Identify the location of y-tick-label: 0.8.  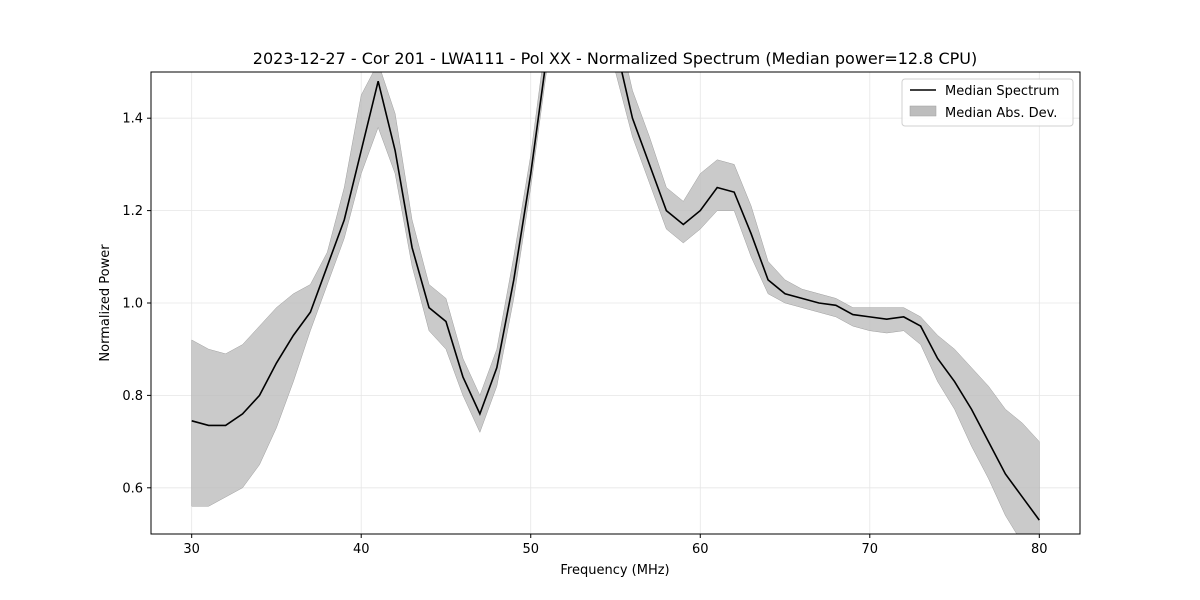
(132, 396).